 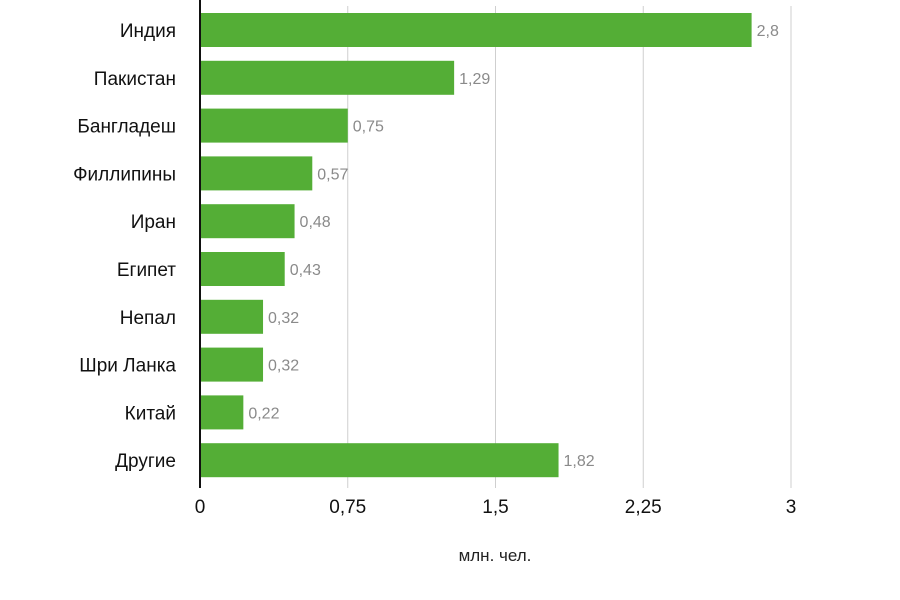 I want to click on category-label: Пакистан, so click(x=135, y=79).